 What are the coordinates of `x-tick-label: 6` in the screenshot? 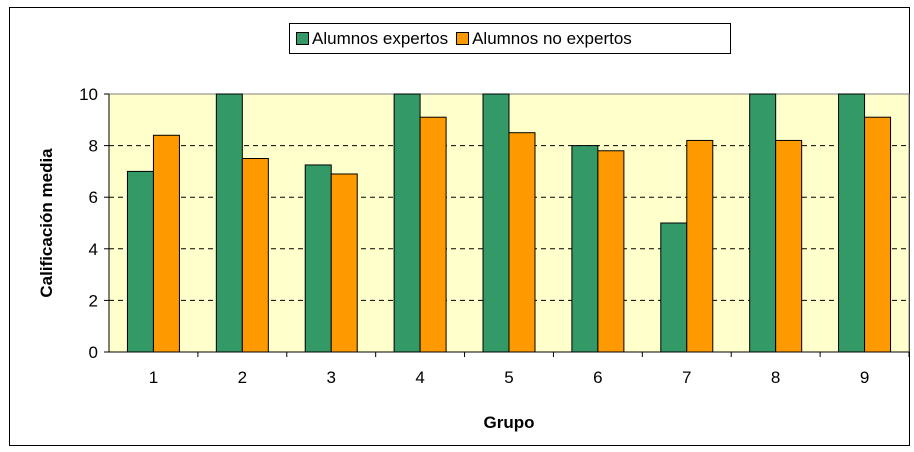 It's located at (597, 377).